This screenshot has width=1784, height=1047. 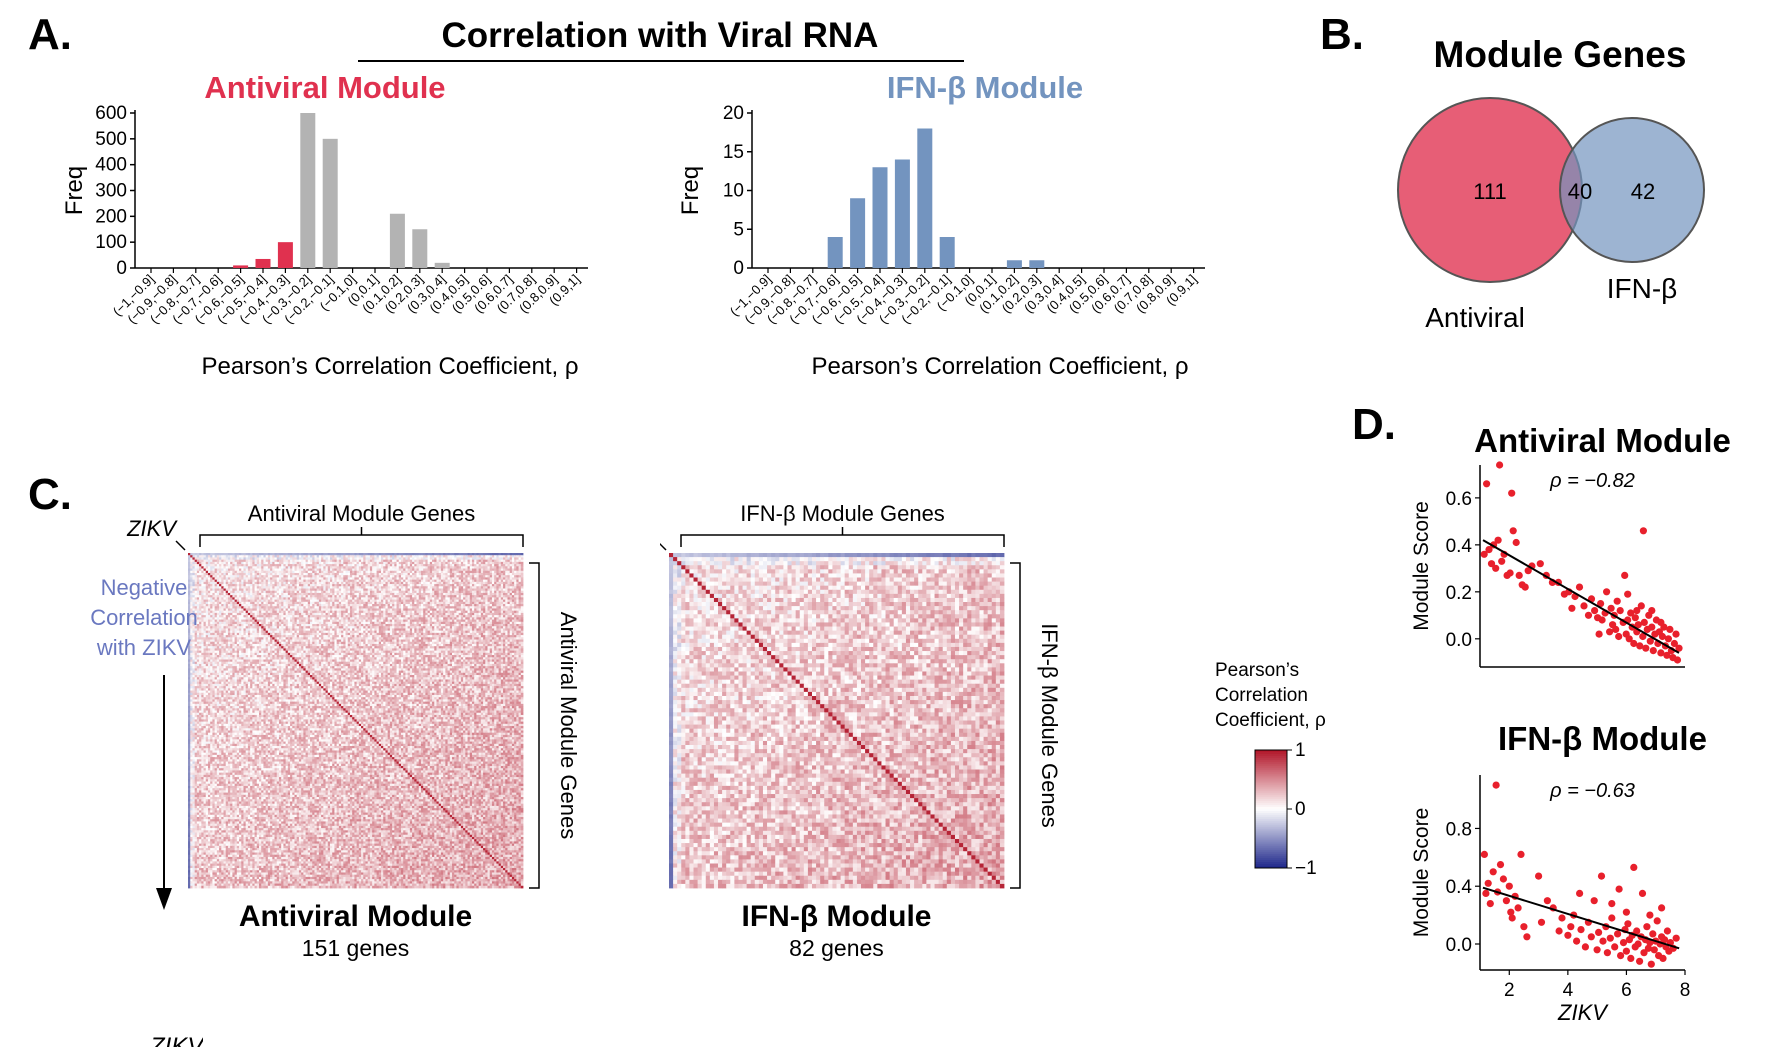 What do you see at coordinates (397, 240) in the screenshot?
I see `bar` at bounding box center [397, 240].